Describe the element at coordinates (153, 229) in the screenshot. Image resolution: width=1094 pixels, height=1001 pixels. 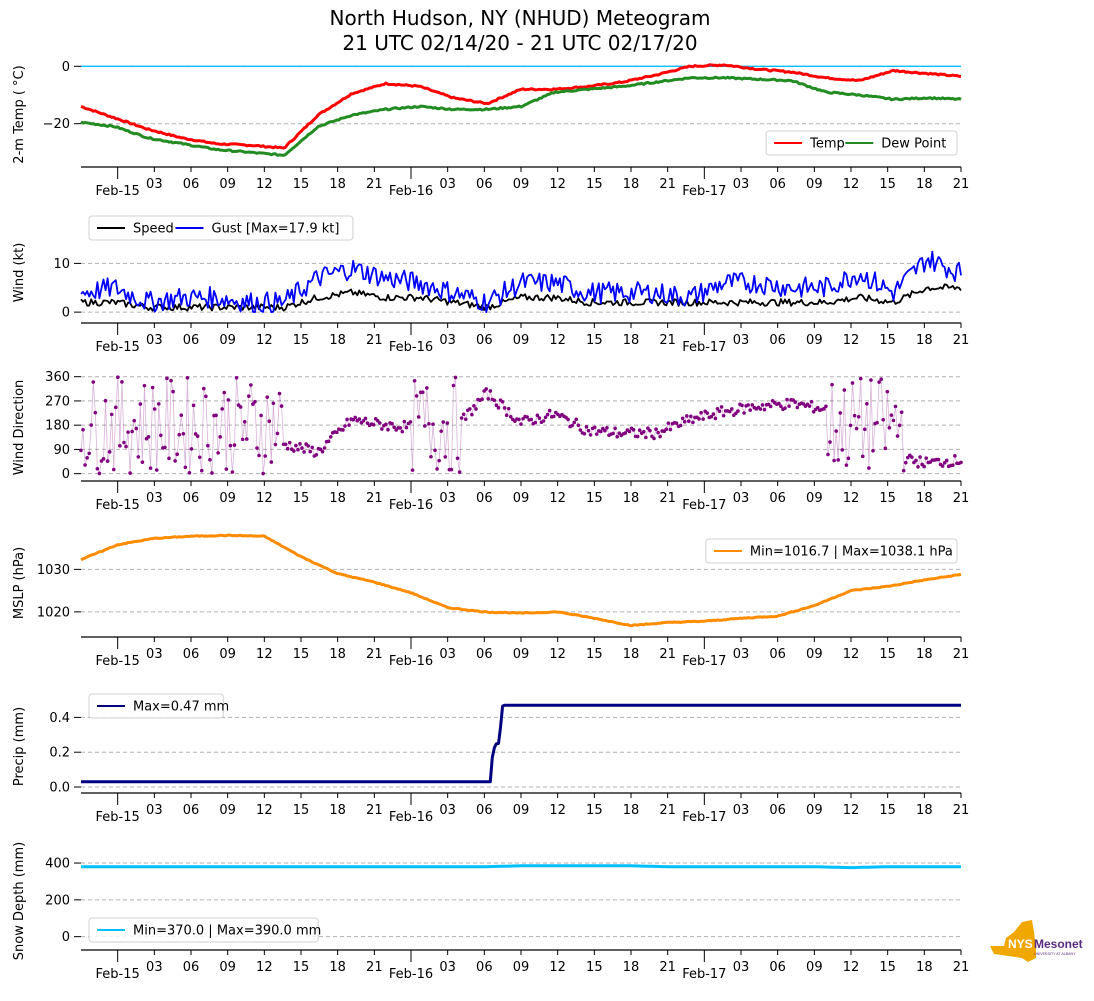
I see `legend-label: Speed` at that location.